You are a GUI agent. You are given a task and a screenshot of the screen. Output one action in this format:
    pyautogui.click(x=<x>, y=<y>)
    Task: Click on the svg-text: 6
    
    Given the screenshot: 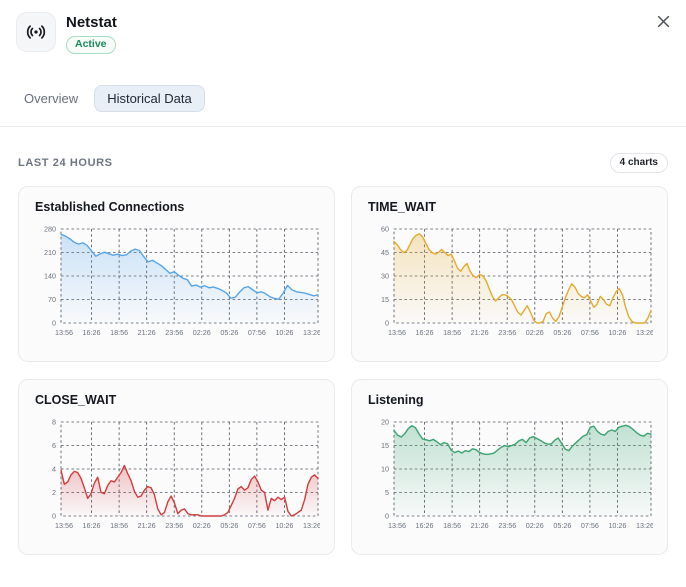 What is the action you would take?
    pyautogui.click(x=54, y=445)
    